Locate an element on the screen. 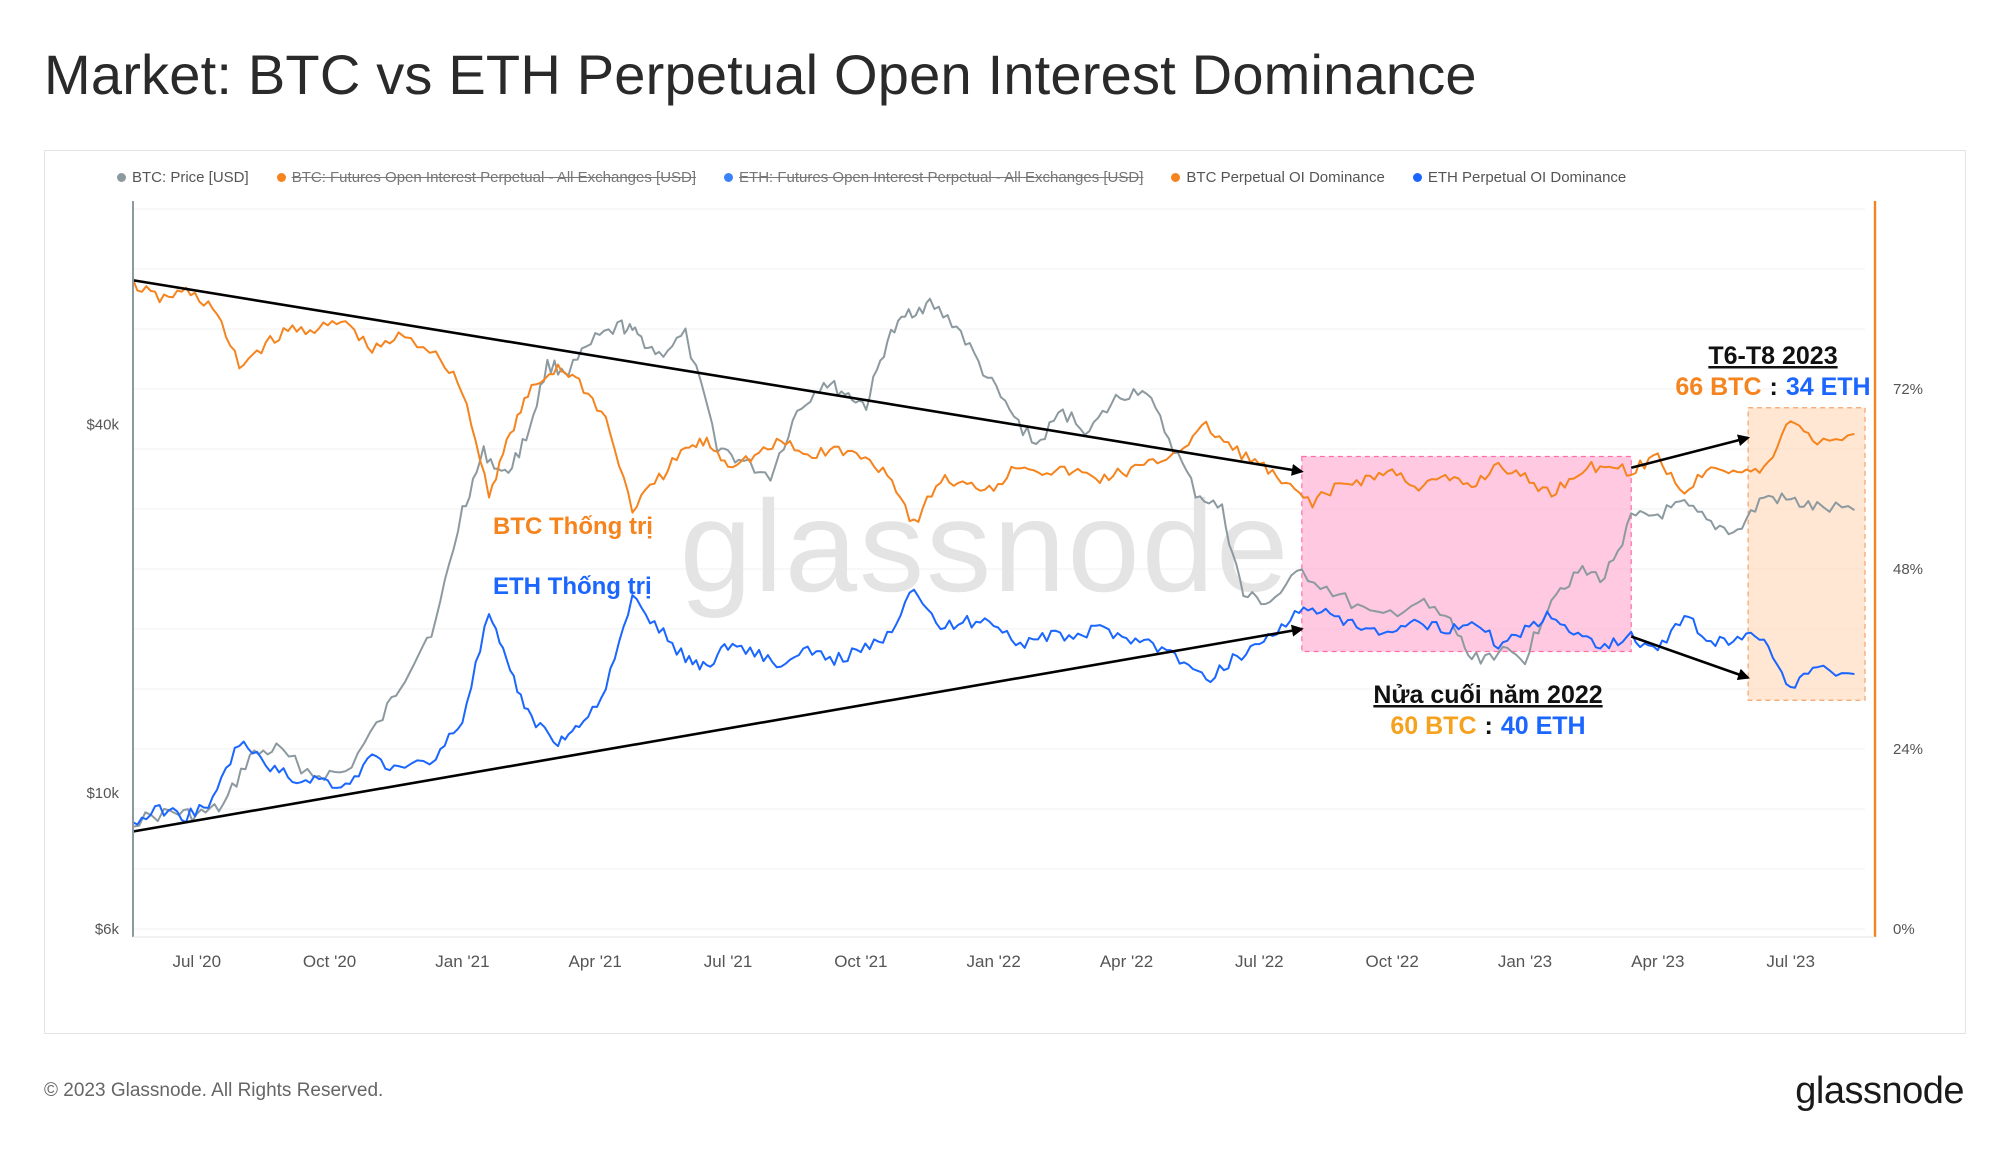 This screenshot has width=2000, height=1152. watermark: glassnode is located at coordinates (985, 546).